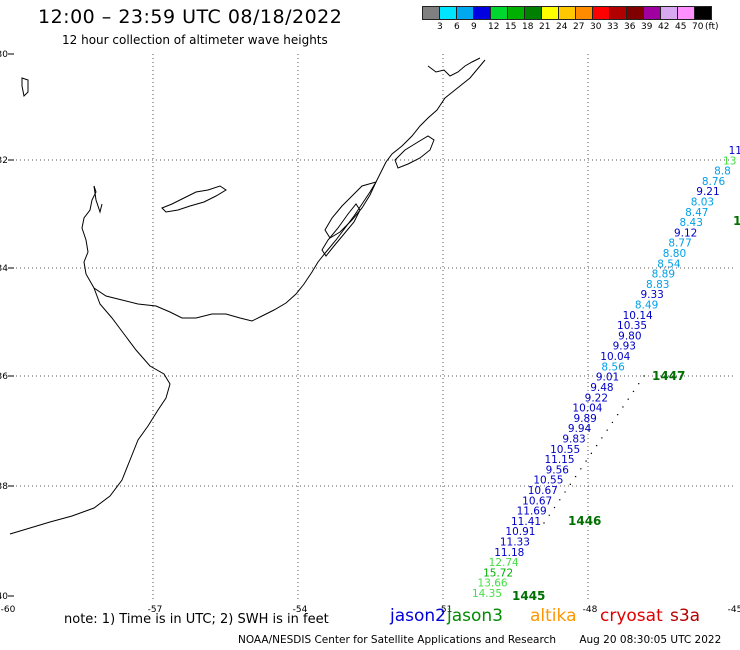  I want to click on wave-height-reading: 8.03, so click(702, 203).